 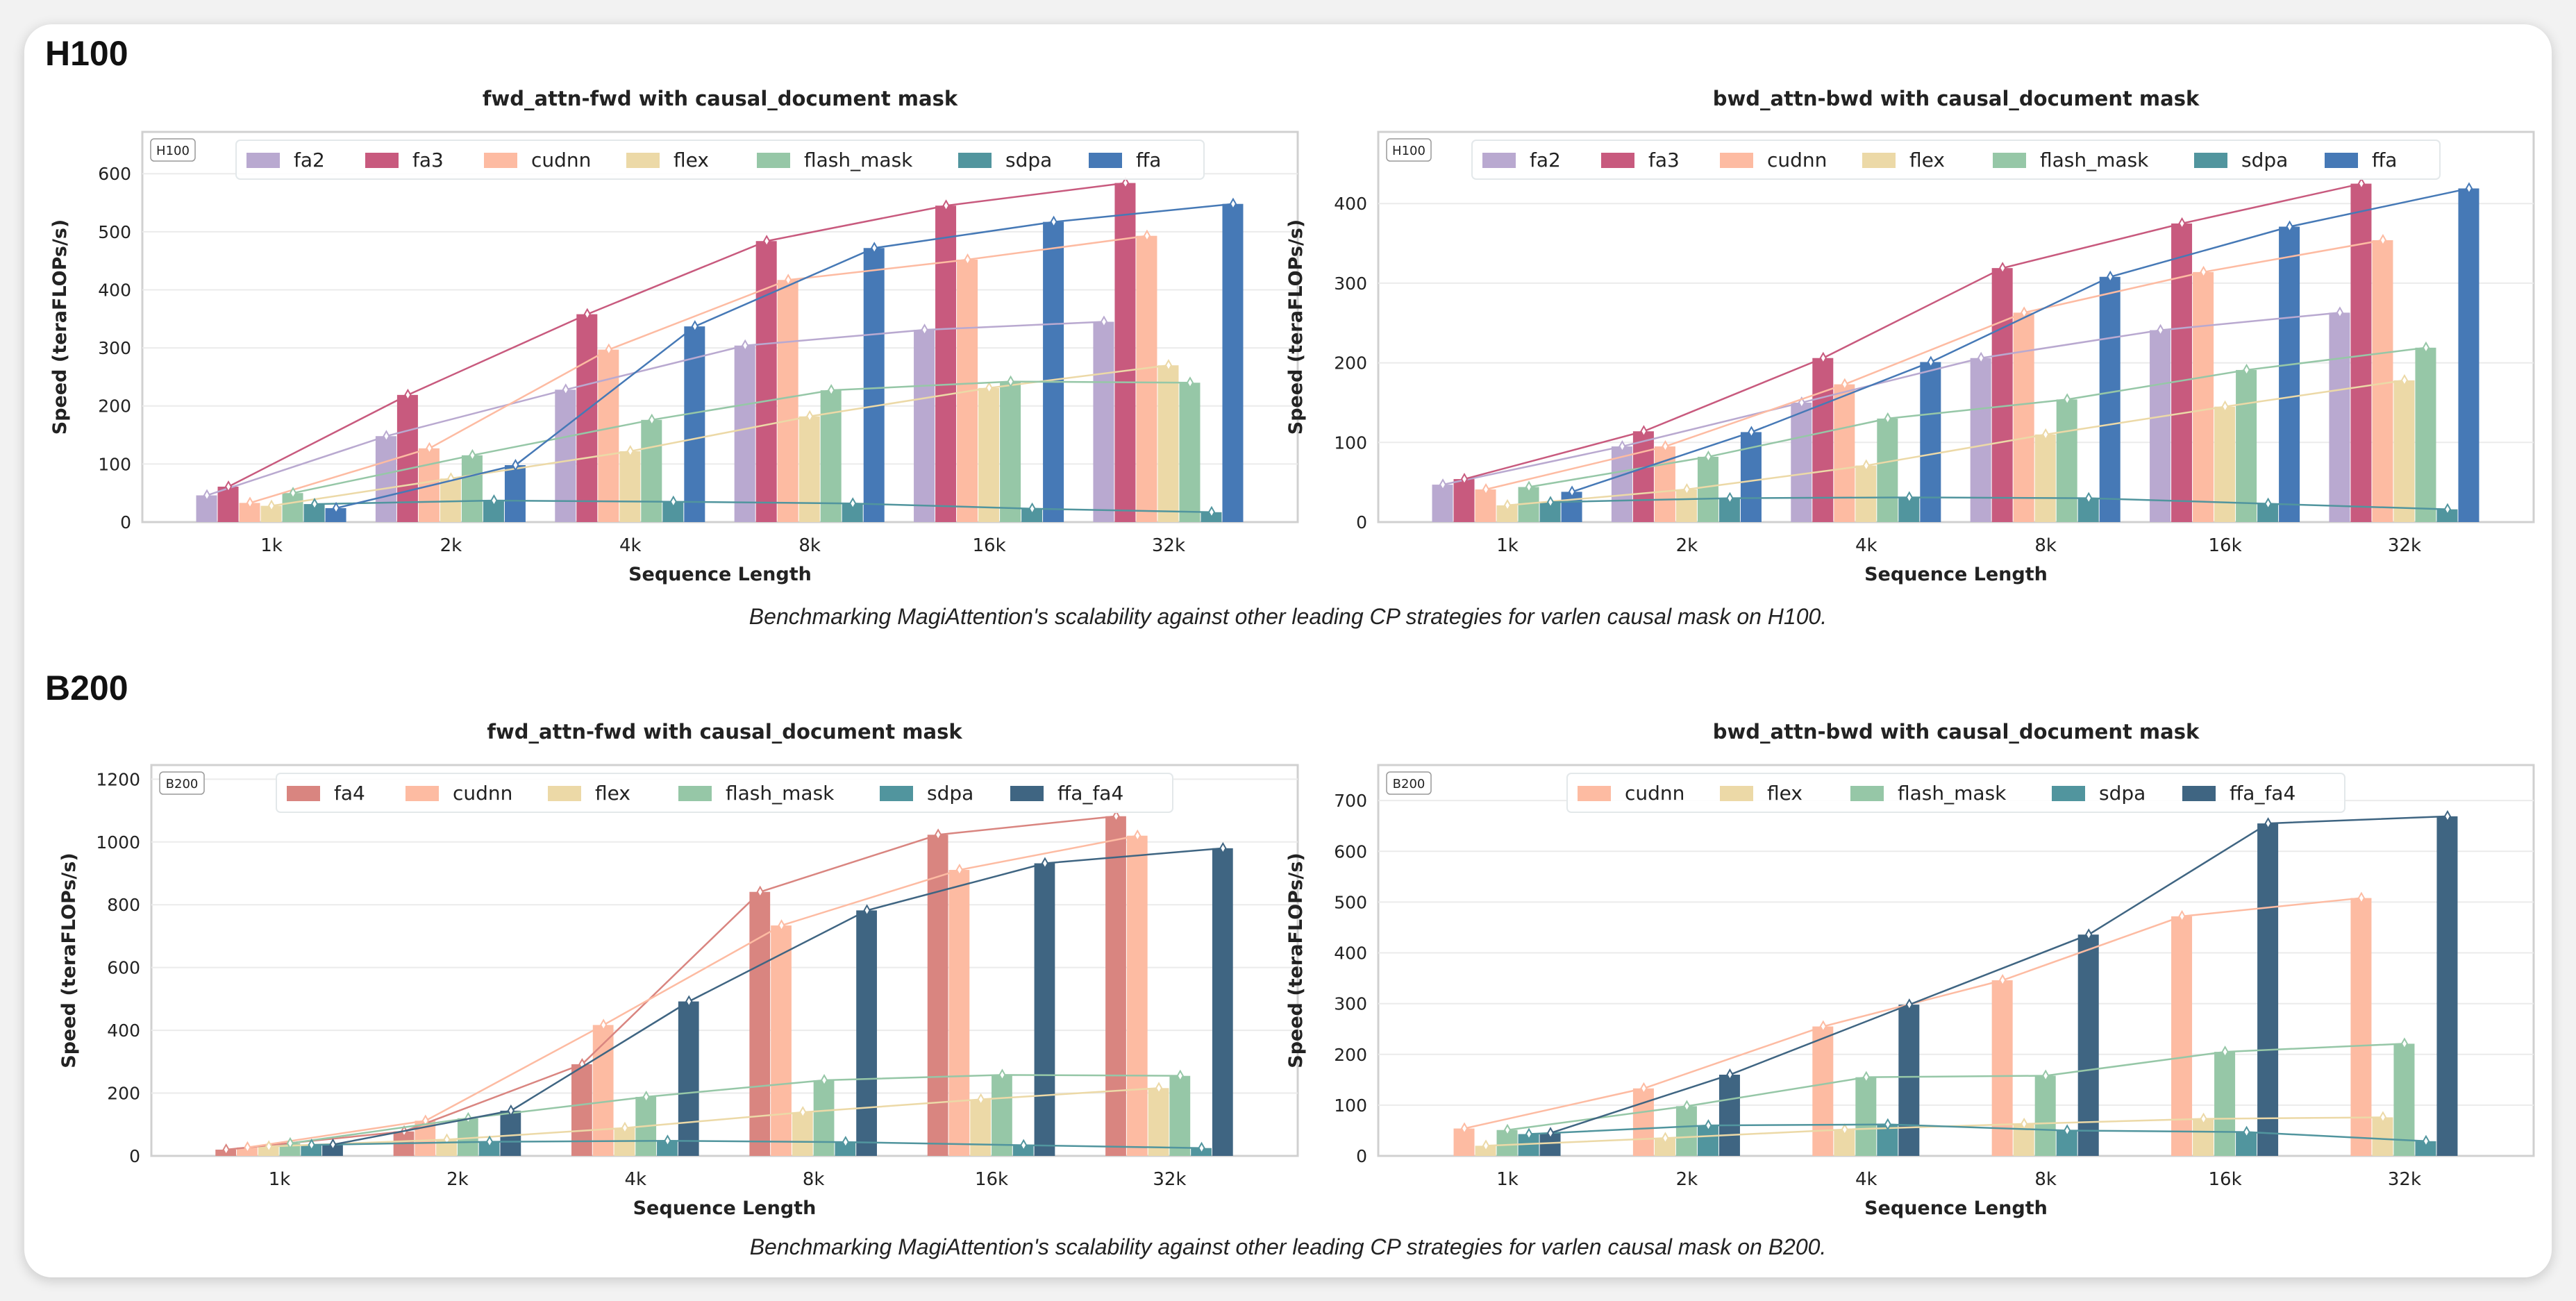 I want to click on x-tick-label: 8k, so click(x=2045, y=1179).